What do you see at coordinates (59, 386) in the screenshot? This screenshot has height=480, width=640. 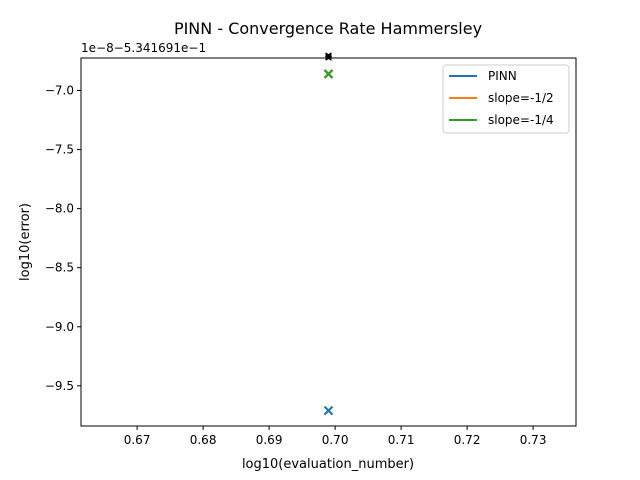 I see `y-tick-label: −9.5` at bounding box center [59, 386].